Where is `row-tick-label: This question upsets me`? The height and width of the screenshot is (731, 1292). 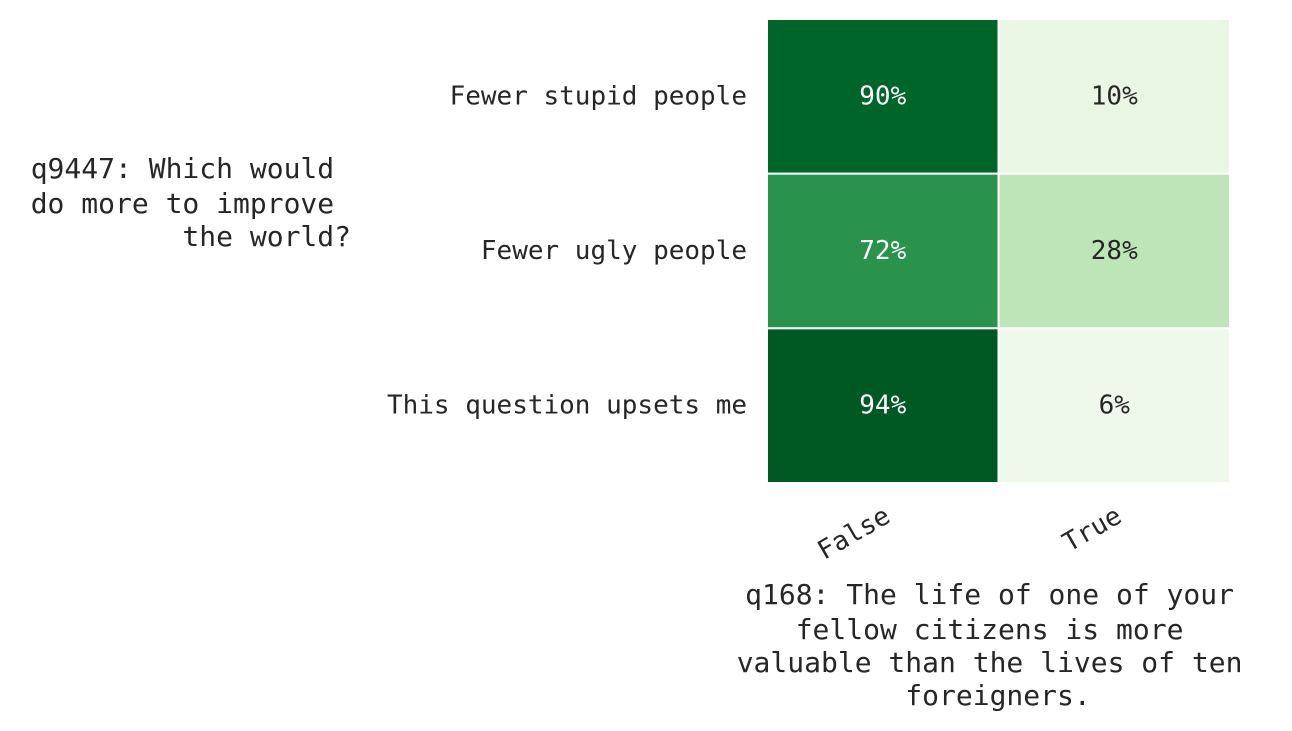
row-tick-label: This question upsets me is located at coordinates (567, 406).